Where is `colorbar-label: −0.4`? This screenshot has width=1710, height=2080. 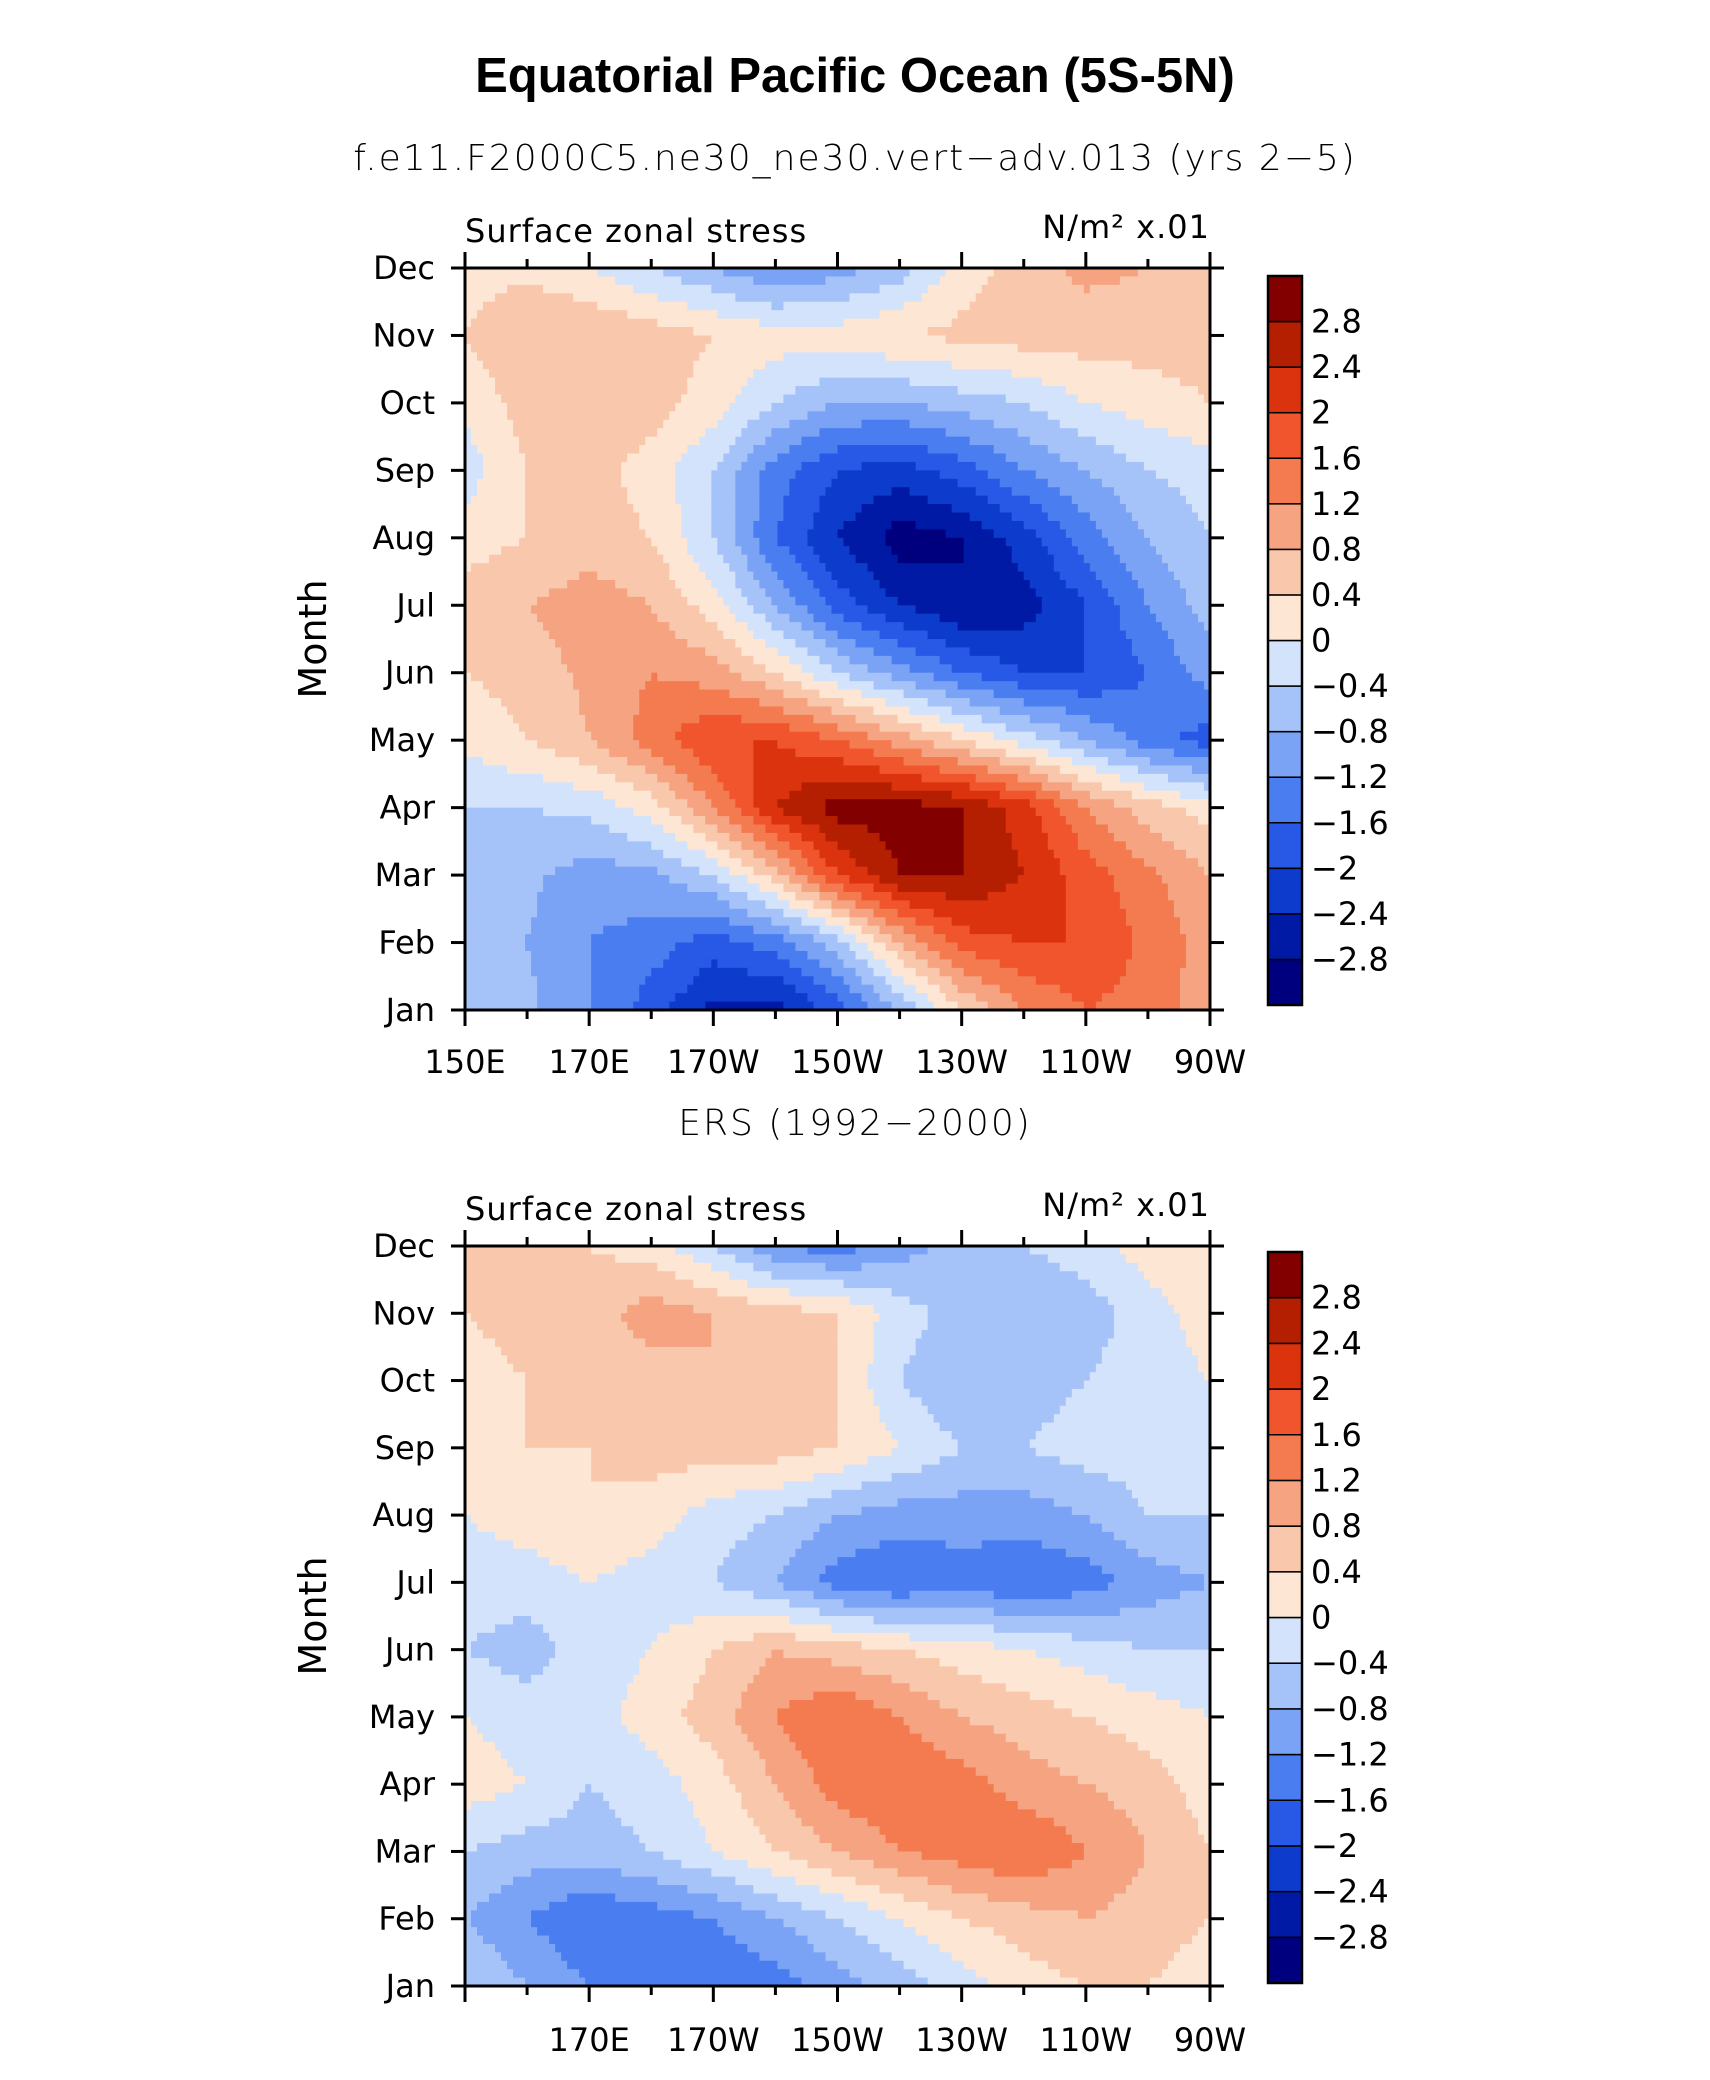 colorbar-label: −0.4 is located at coordinates (1350, 1663).